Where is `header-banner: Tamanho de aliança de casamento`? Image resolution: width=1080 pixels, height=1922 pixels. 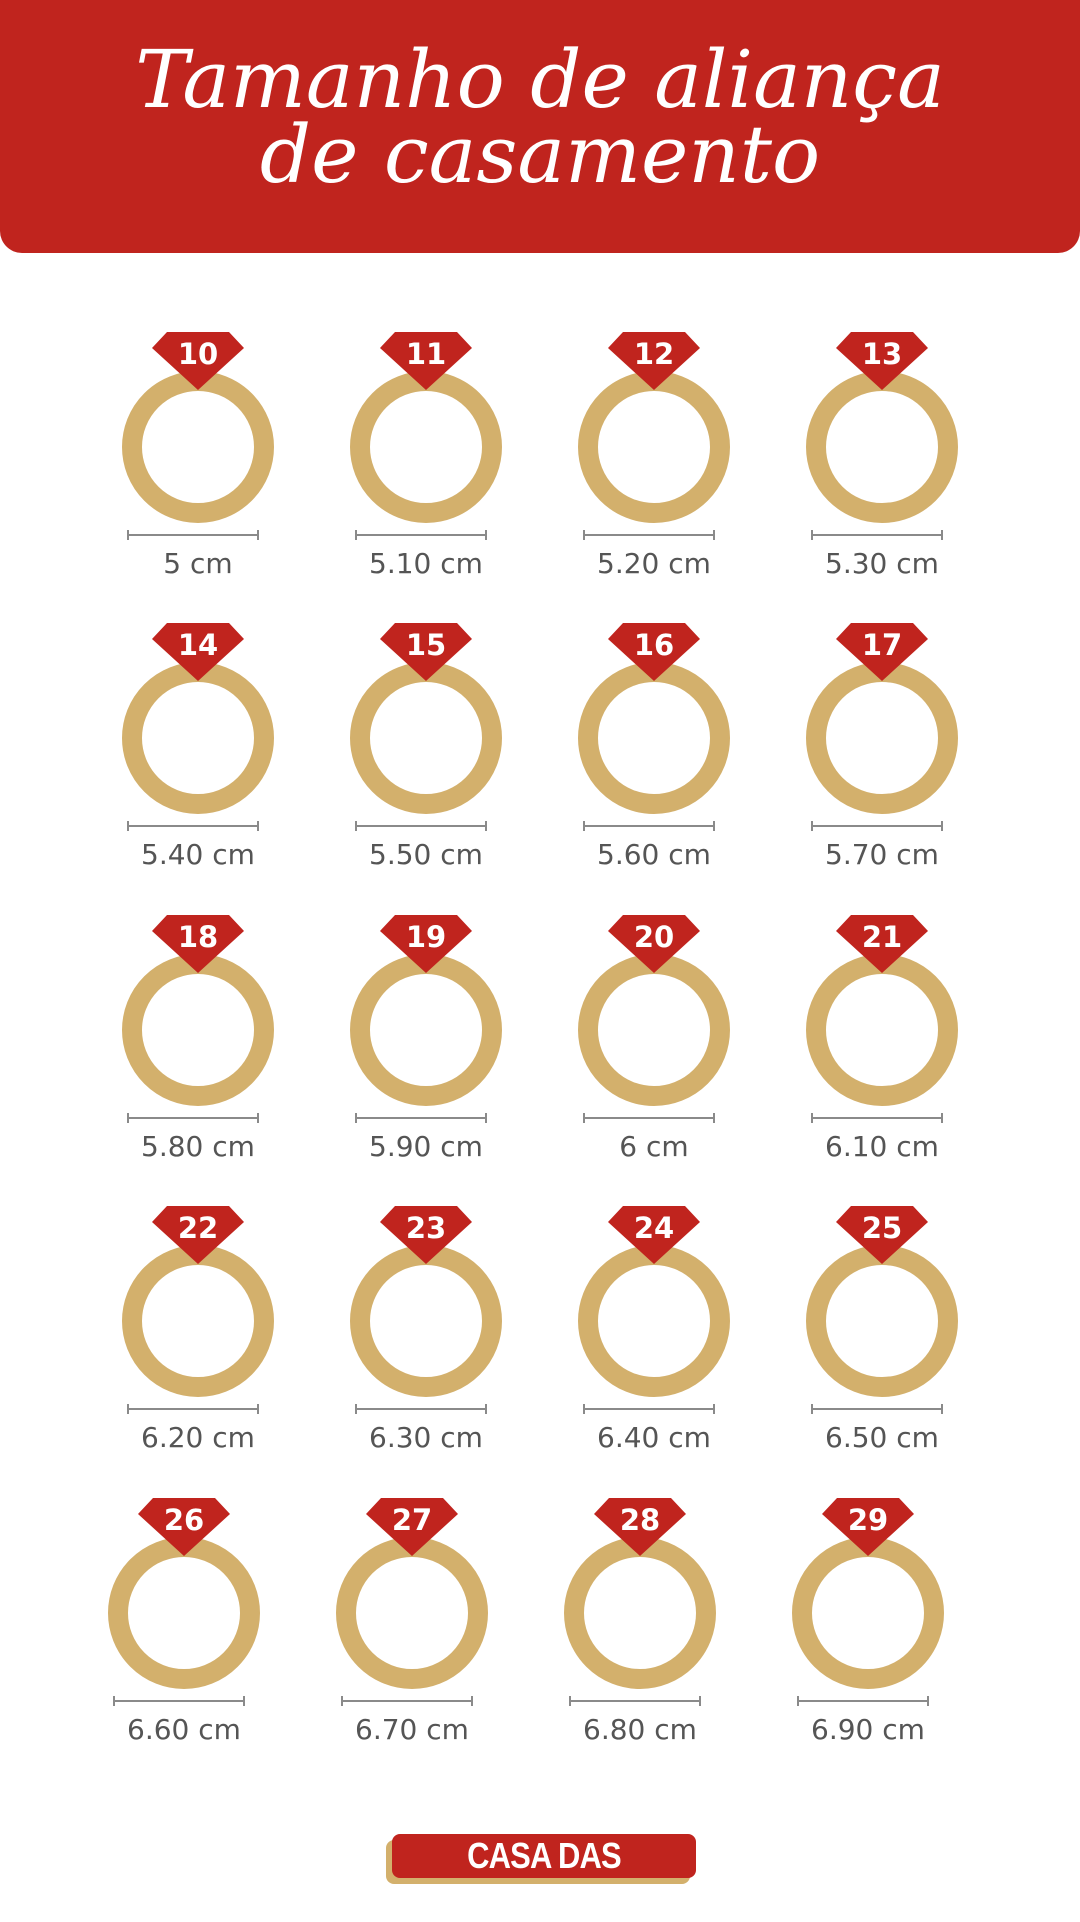 header-banner: Tamanho de aliança de casamento is located at coordinates (540, 126).